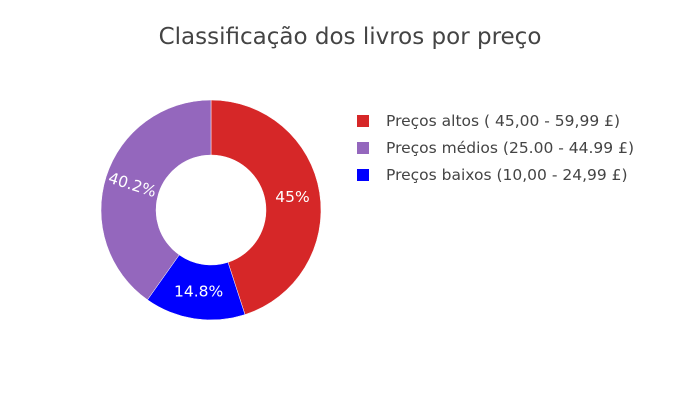 The height and width of the screenshot is (400, 700). What do you see at coordinates (156, 200) in the screenshot?
I see `slice-precos-medios` at bounding box center [156, 200].